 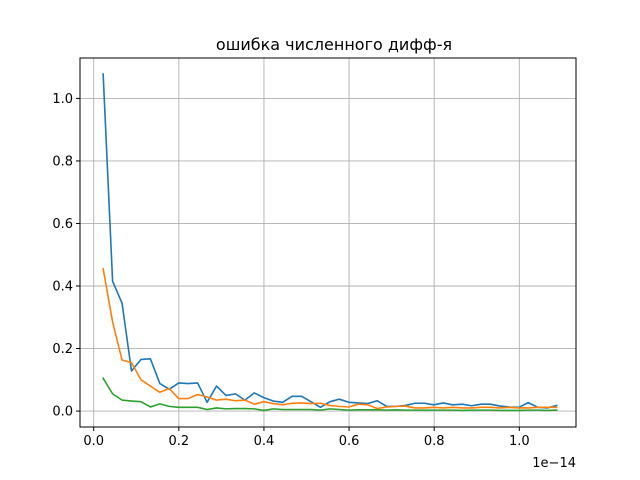 I want to click on x-tick-label: 0.6, so click(x=349, y=441).